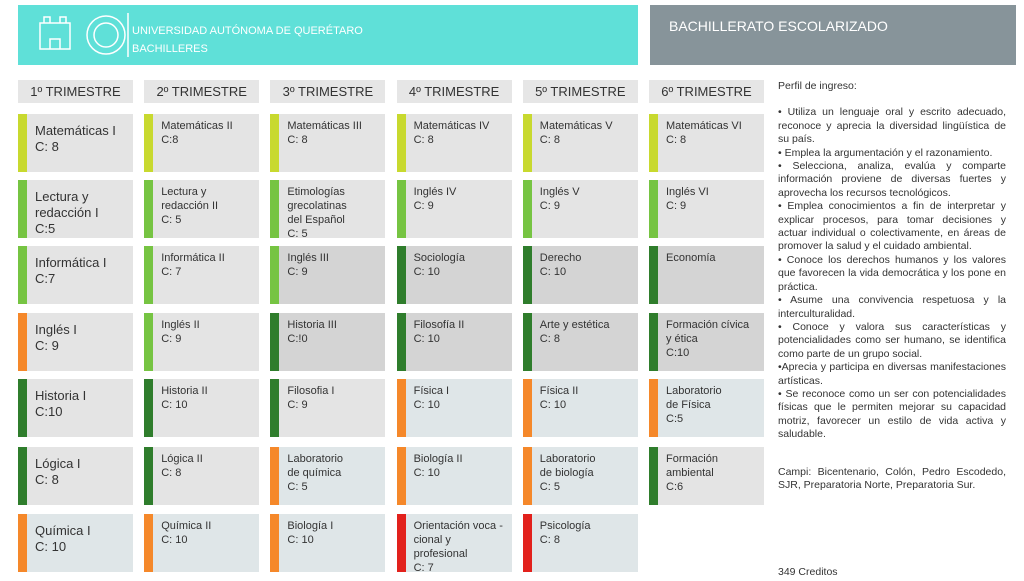  What do you see at coordinates (580, 143) in the screenshot?
I see `course-cell: Matemáticas V C: 8` at bounding box center [580, 143].